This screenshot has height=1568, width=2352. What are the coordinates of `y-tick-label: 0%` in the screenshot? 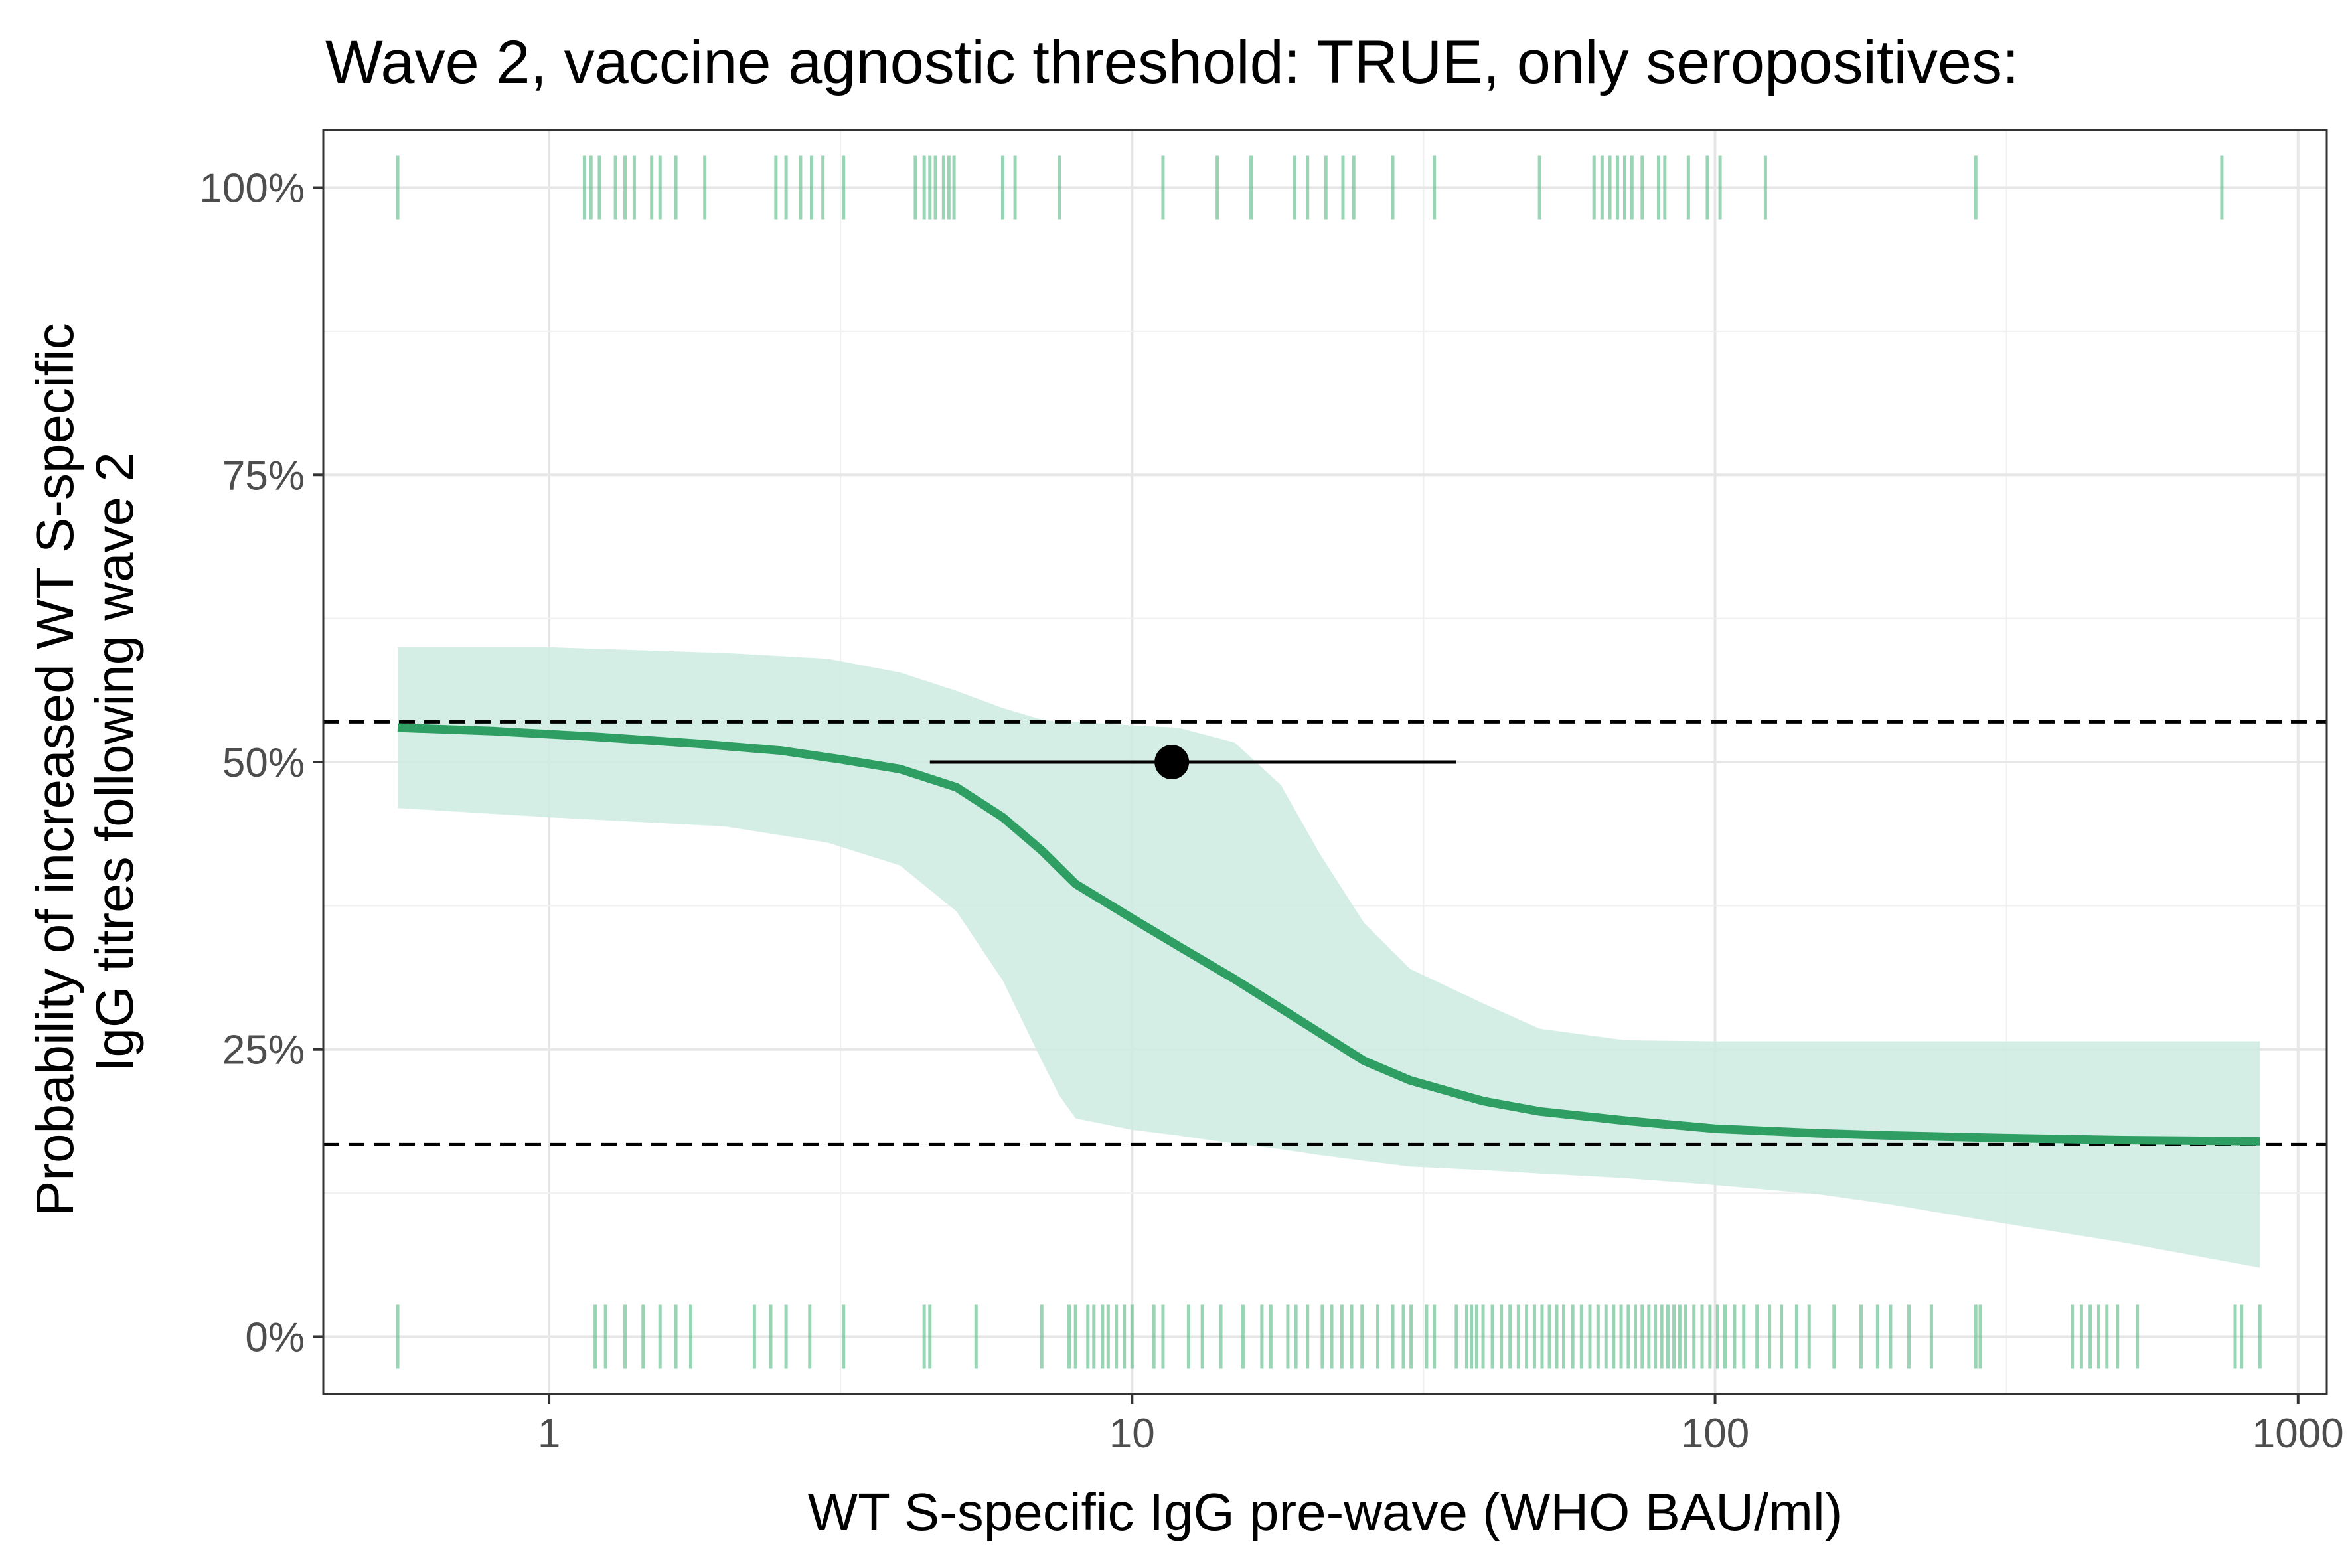 It's located at (275, 1337).